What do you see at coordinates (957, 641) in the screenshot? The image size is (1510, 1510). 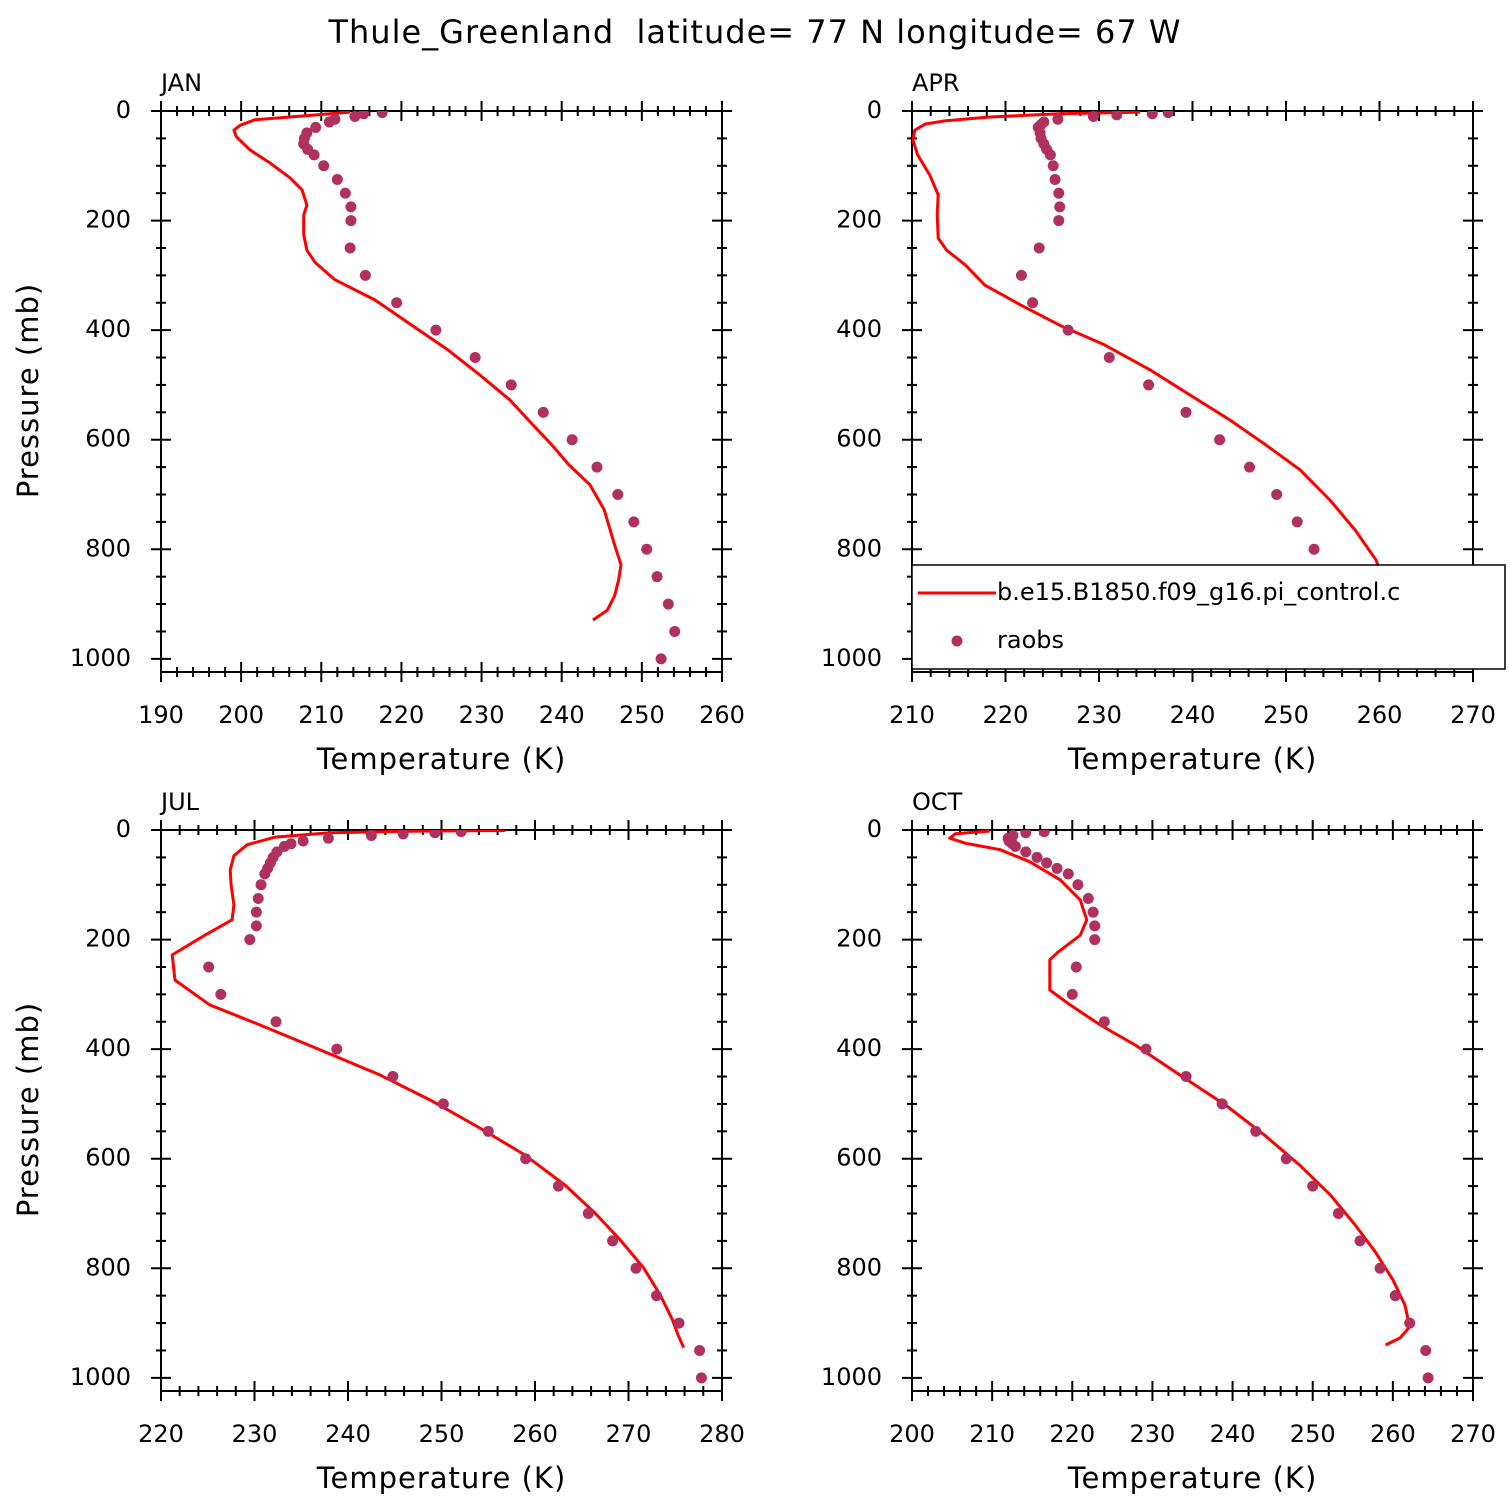 I see `legend-dot` at bounding box center [957, 641].